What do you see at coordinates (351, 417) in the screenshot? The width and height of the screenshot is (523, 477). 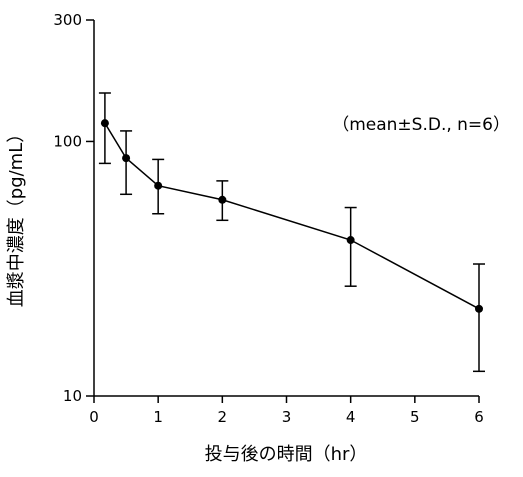 I see `x-tick-label: 4` at bounding box center [351, 417].